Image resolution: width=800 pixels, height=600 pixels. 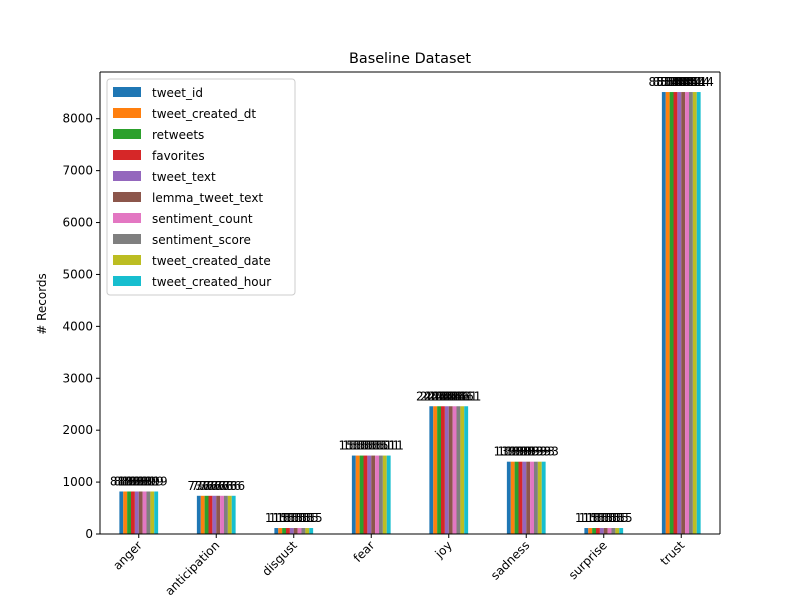 I want to click on bar-trust-sentiment_count, so click(x=687, y=313).